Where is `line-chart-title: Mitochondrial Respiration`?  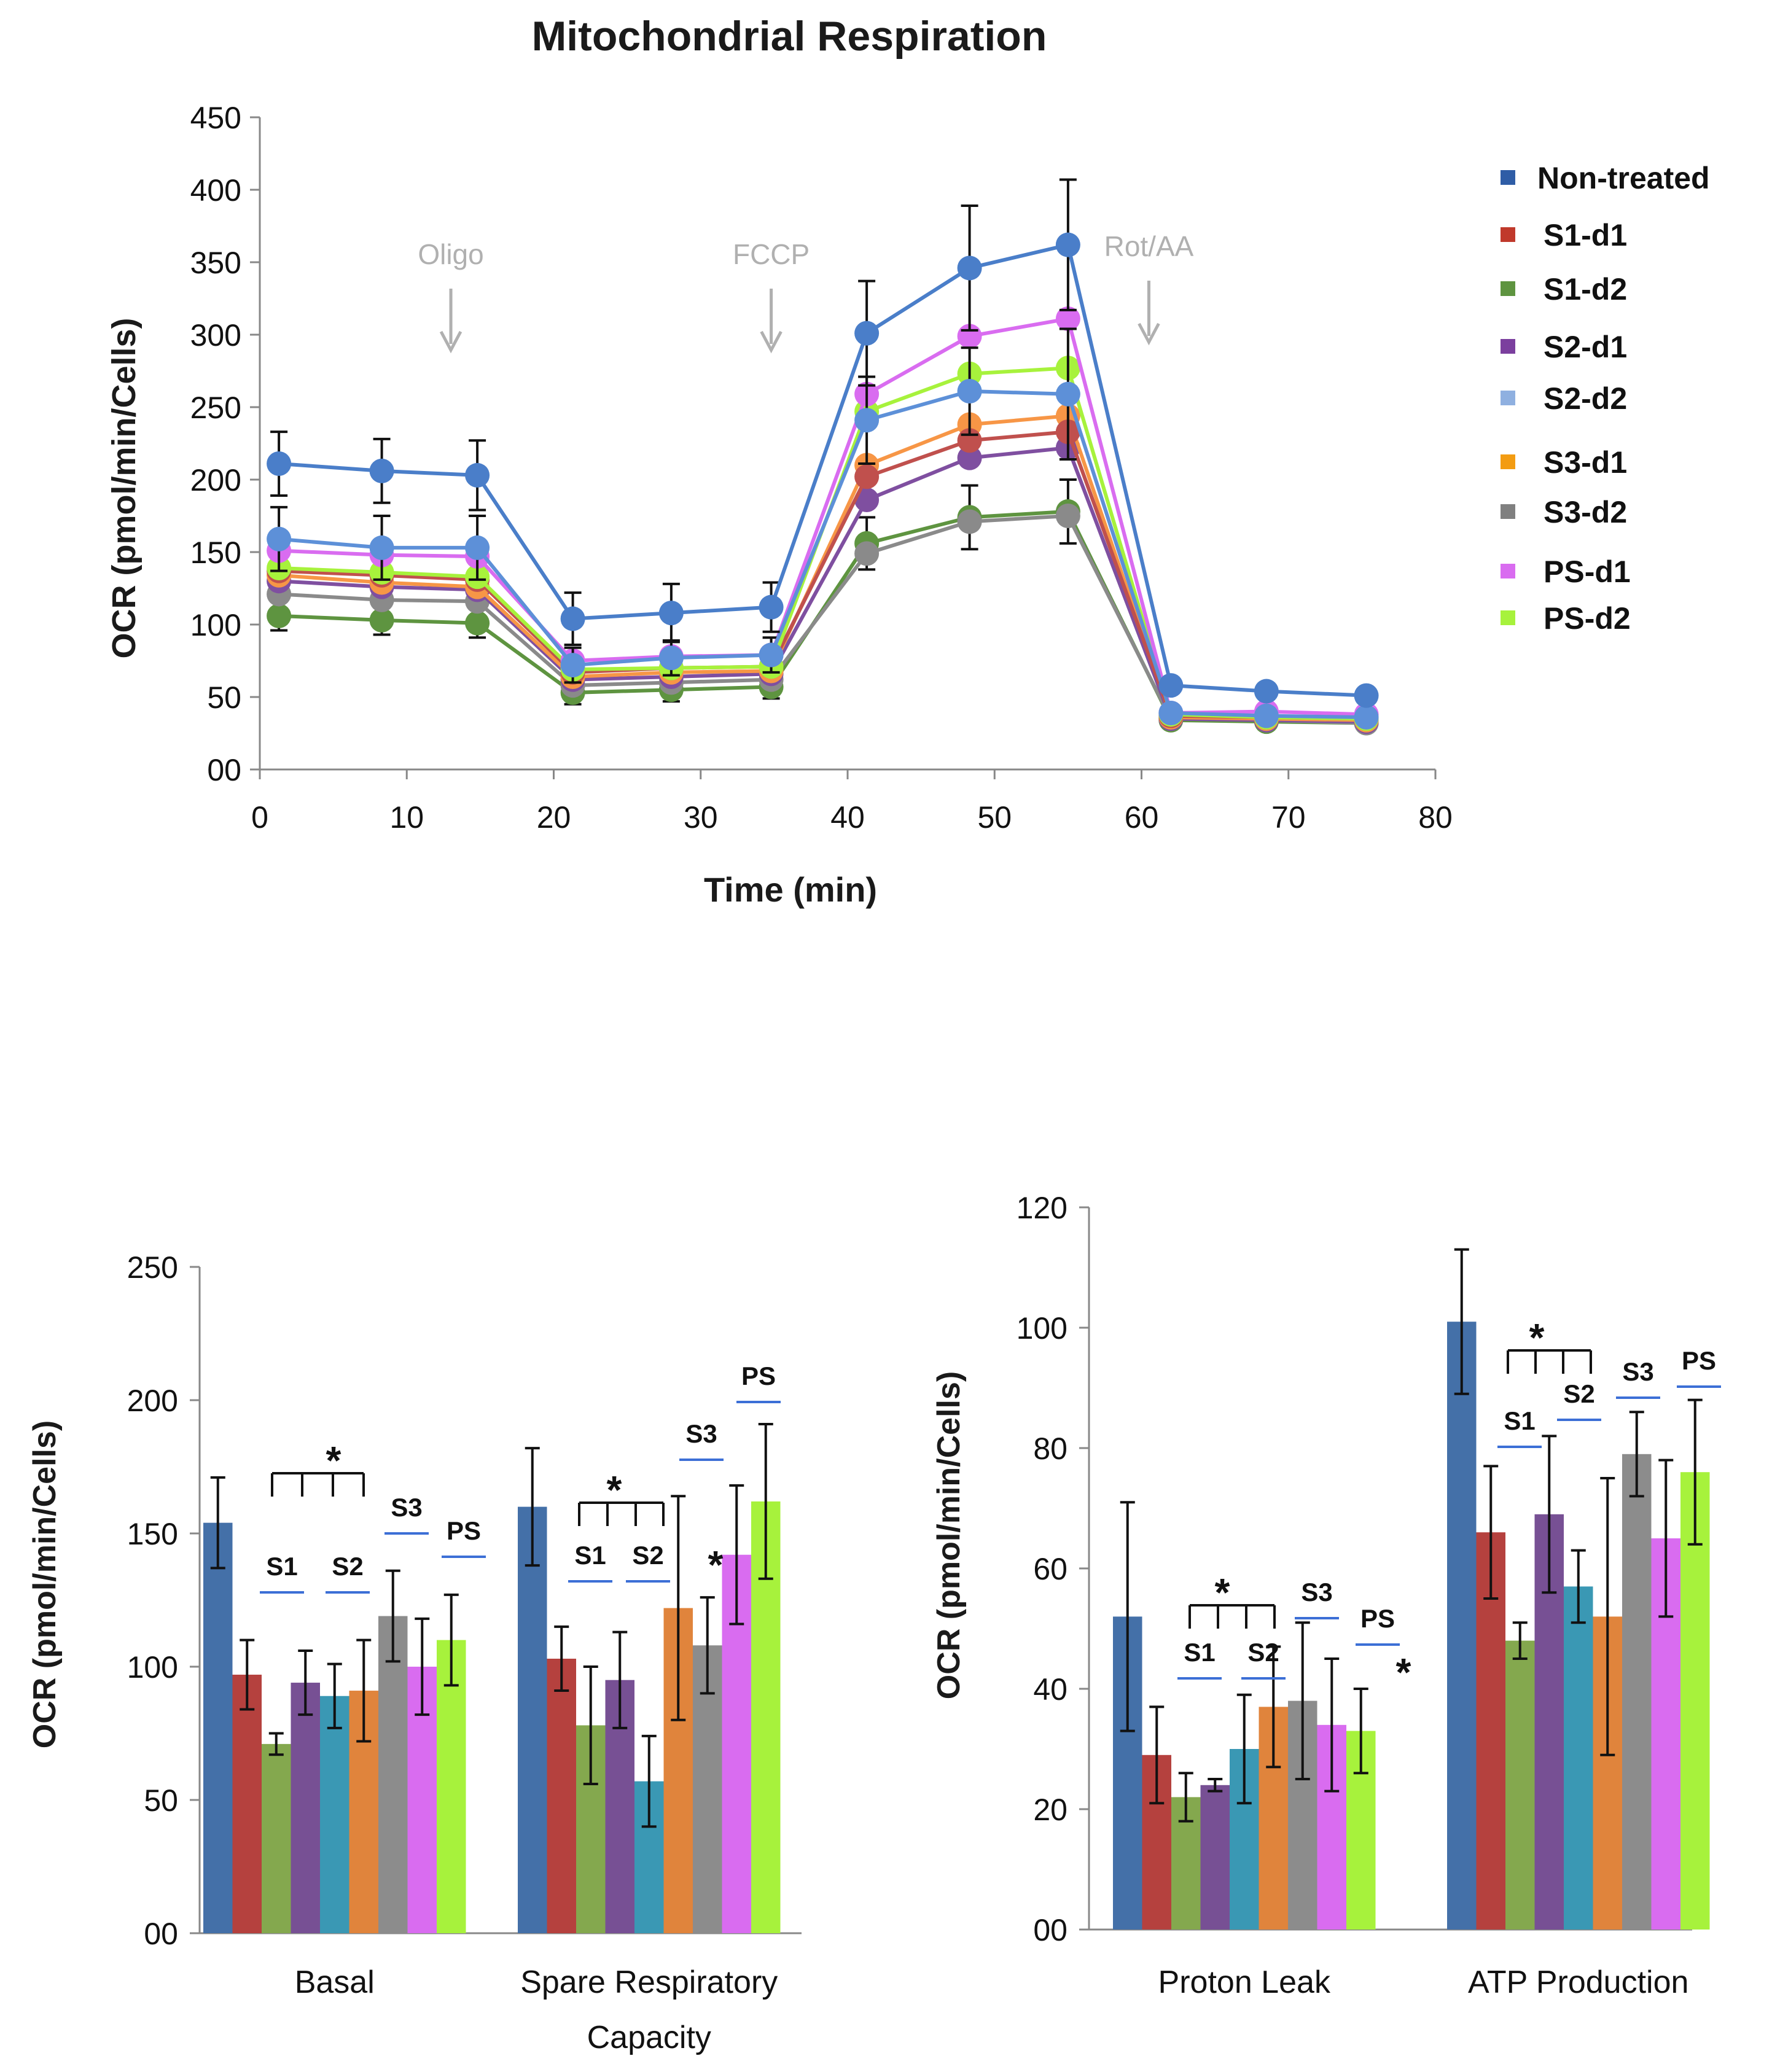
line-chart-title: Mitochondrial Respiration is located at coordinates (789, 36).